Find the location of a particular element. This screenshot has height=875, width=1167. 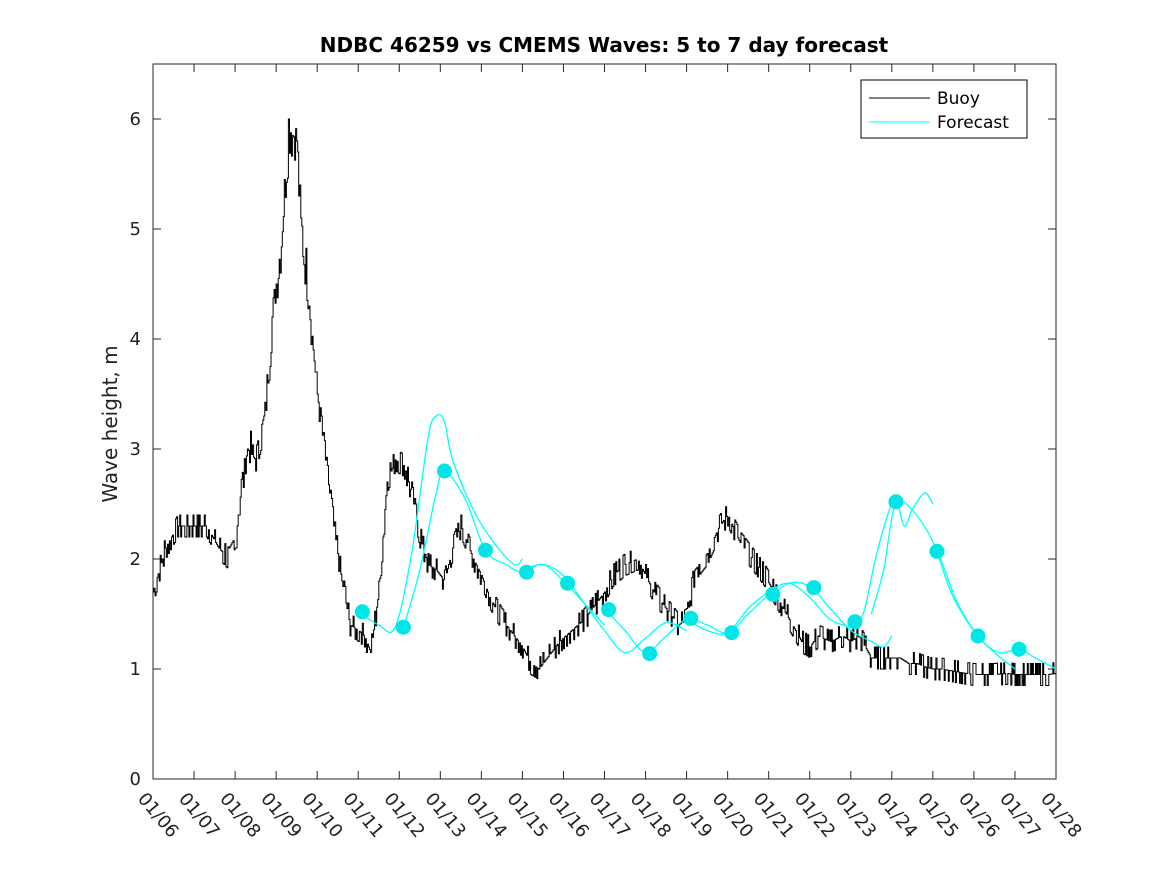

y-tick-label: 5 is located at coordinates (135, 229).